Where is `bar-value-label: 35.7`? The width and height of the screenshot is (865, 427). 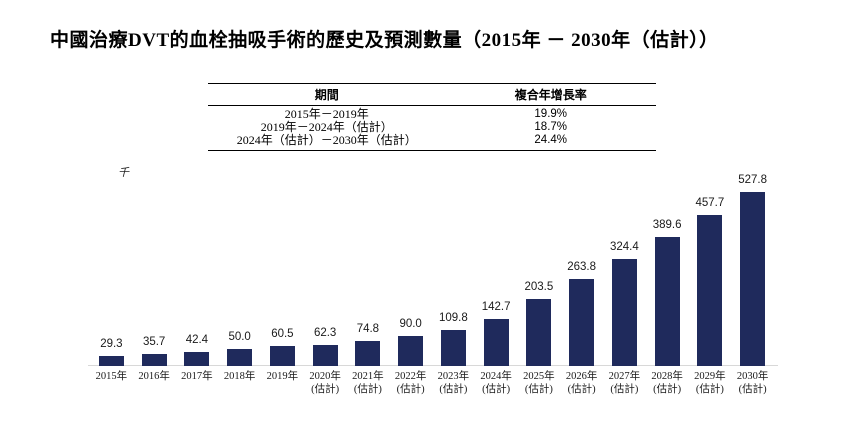
bar-value-label: 35.7 is located at coordinates (154, 342).